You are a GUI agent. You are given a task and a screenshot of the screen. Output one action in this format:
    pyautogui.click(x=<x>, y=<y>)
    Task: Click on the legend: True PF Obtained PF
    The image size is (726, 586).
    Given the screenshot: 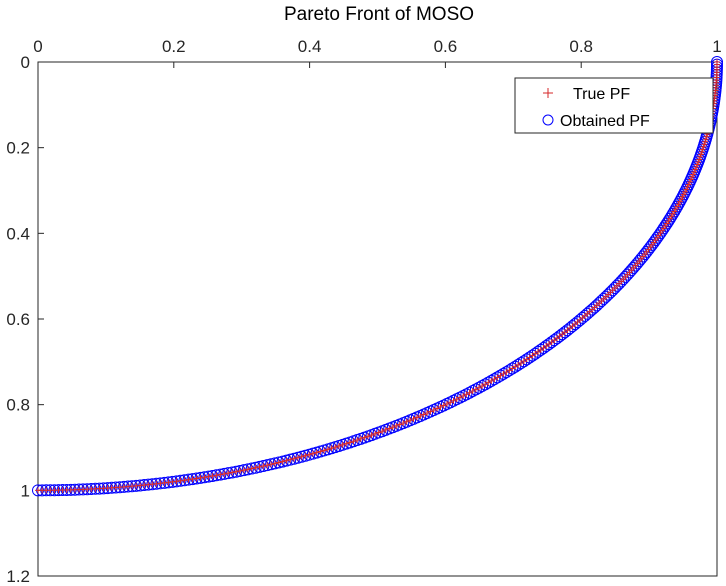 What is the action you would take?
    pyautogui.click(x=614, y=105)
    